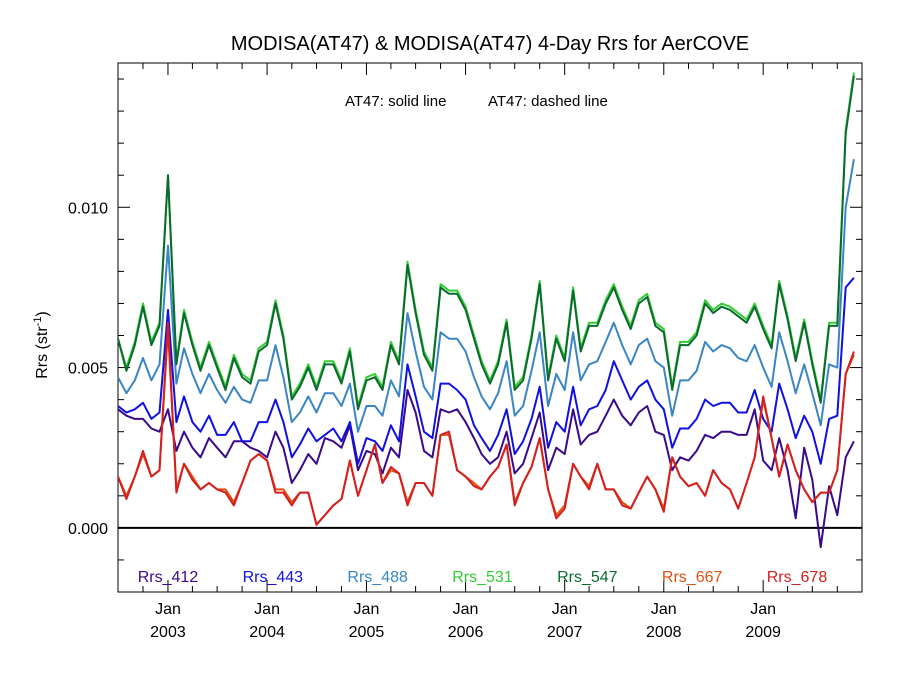 Image resolution: width=900 pixels, height=675 pixels. Describe the element at coordinates (168, 577) in the screenshot. I see `legend-label-rrs_412: Rrs_412` at that location.